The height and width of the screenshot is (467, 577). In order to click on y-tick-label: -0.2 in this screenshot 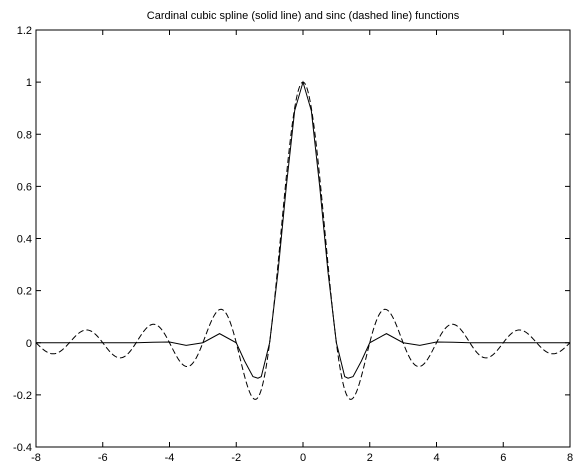, I will do `click(22, 396)`.